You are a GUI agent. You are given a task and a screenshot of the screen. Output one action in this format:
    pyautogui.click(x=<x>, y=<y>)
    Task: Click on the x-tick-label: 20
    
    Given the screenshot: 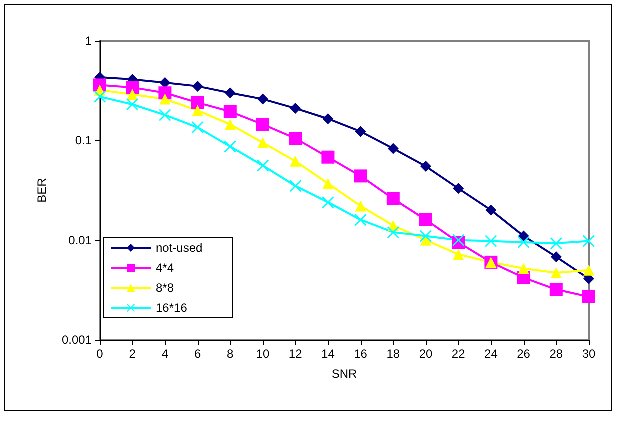 What is the action you would take?
    pyautogui.click(x=426, y=354)
    